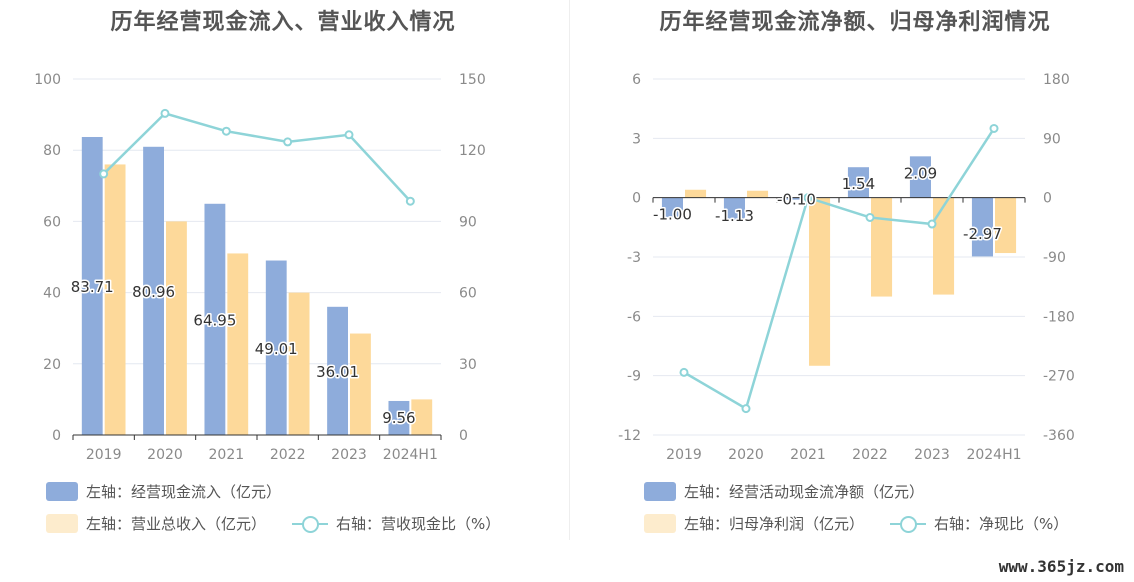 This screenshot has height=582, width=1134. I want to click on legend-item-revenue: 左轴：营业总收入（亿元）, so click(156, 523).